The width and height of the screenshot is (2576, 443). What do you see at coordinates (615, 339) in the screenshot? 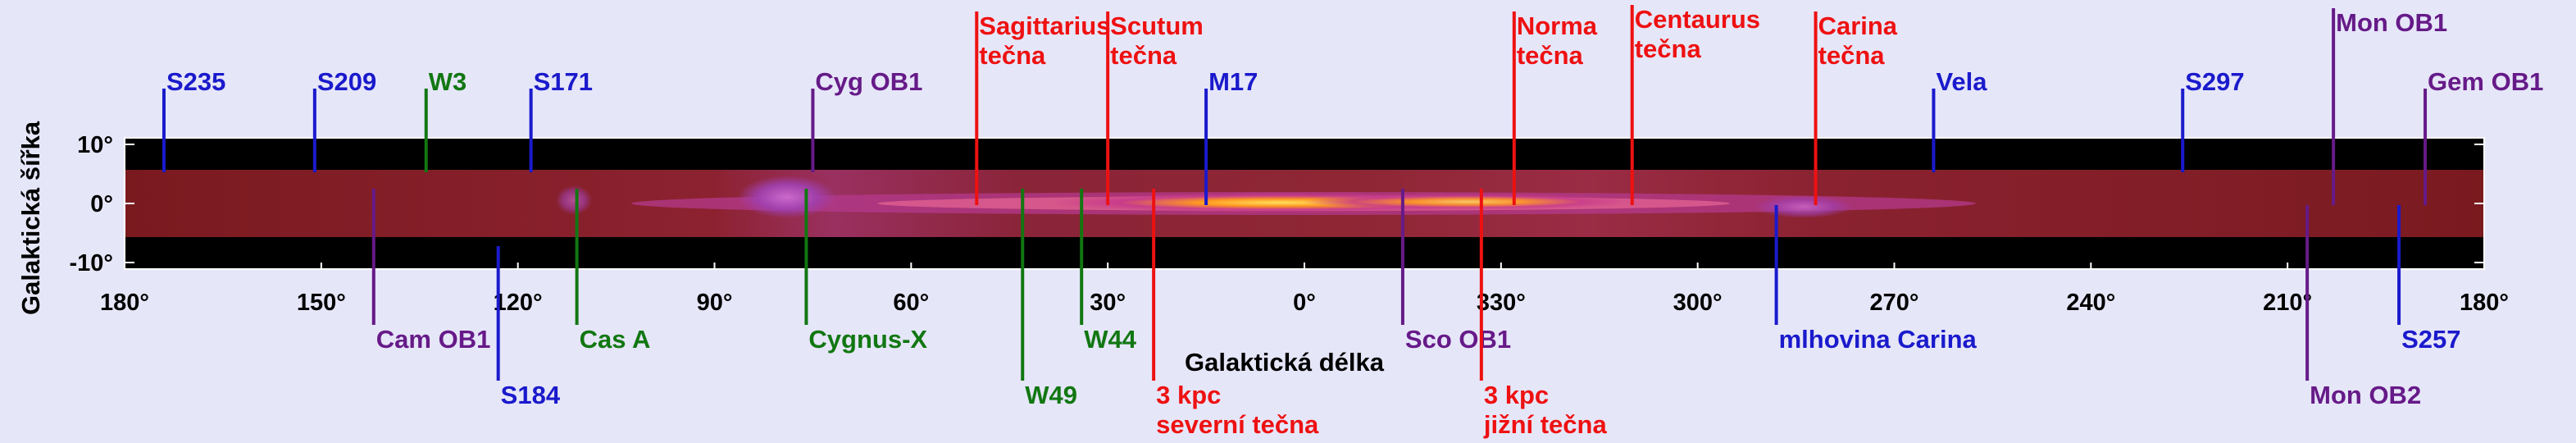
I see `marker-label: Cas A` at bounding box center [615, 339].